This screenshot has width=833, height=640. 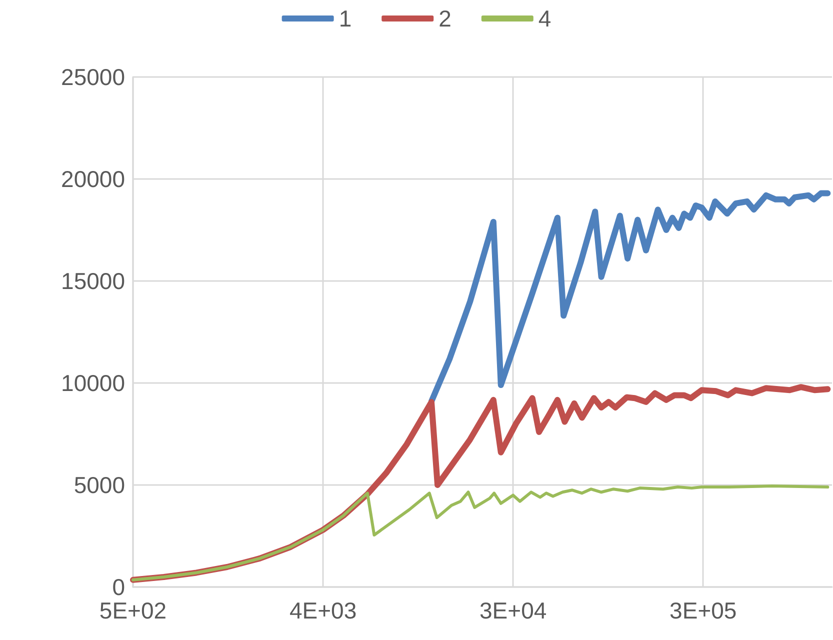 I want to click on y-tick-label: 0, so click(x=118, y=587).